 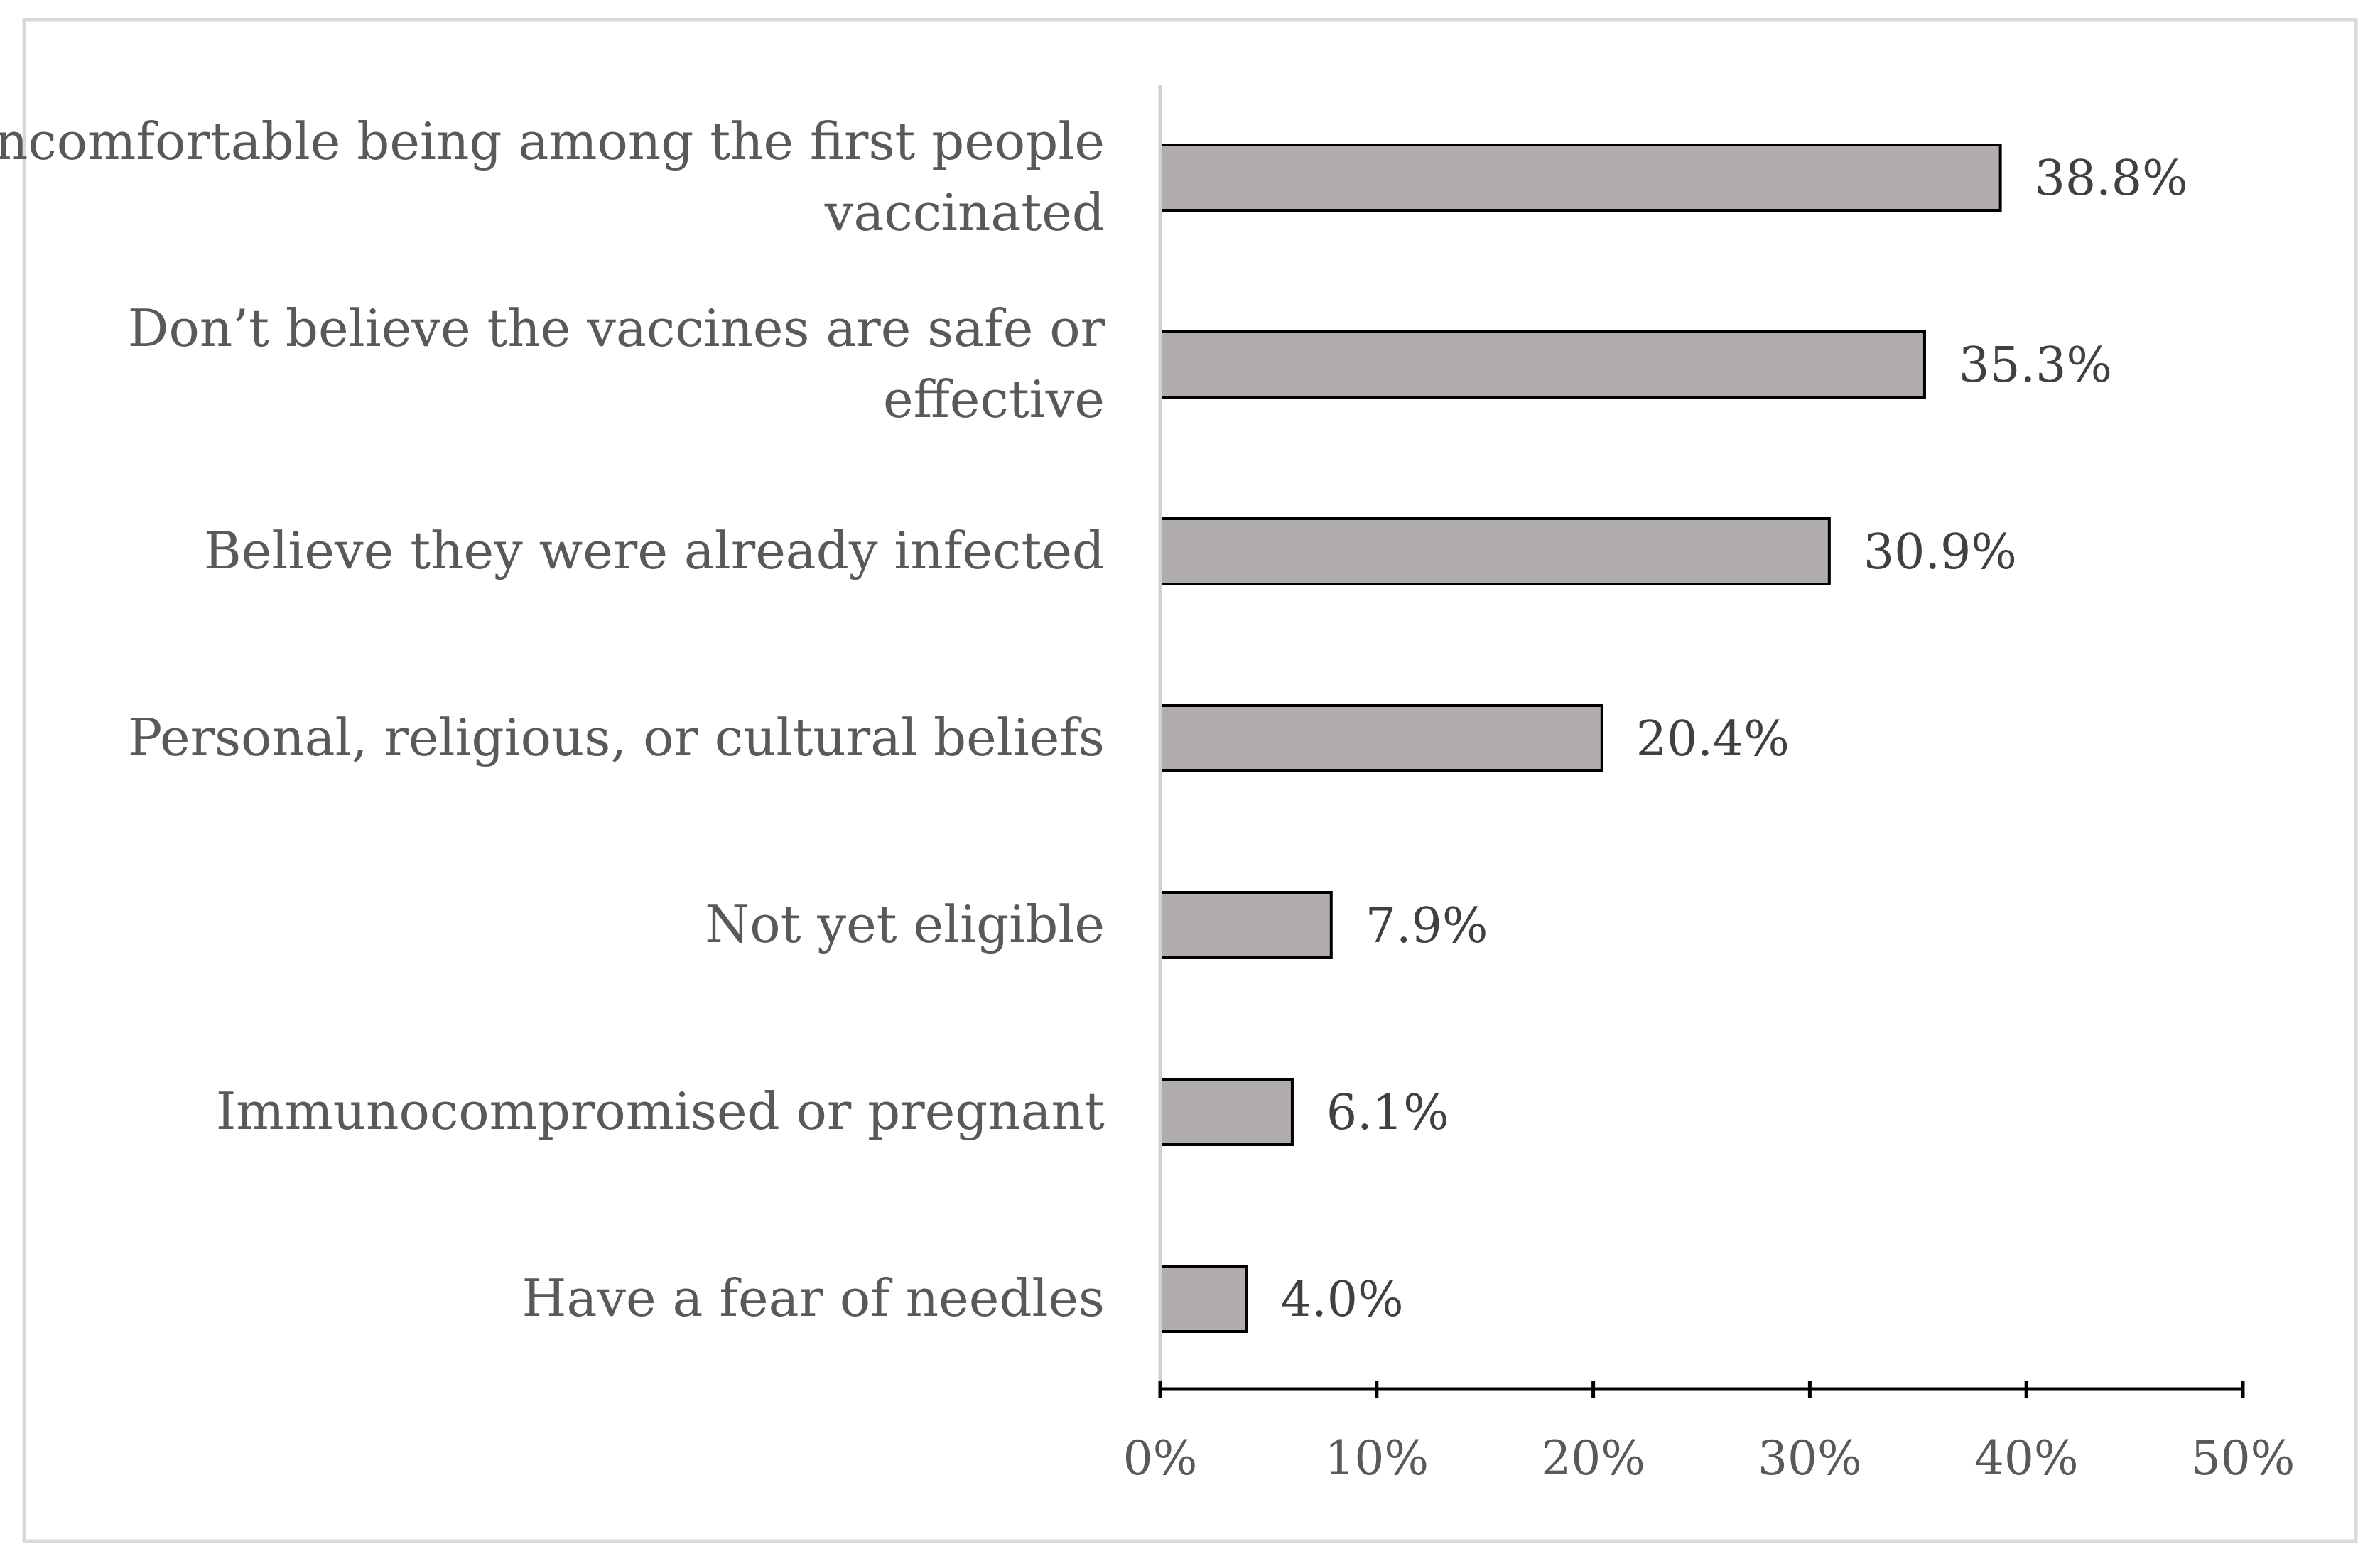 I want to click on category-label: Immunocompromised or pregnant, so click(x=660, y=1111).